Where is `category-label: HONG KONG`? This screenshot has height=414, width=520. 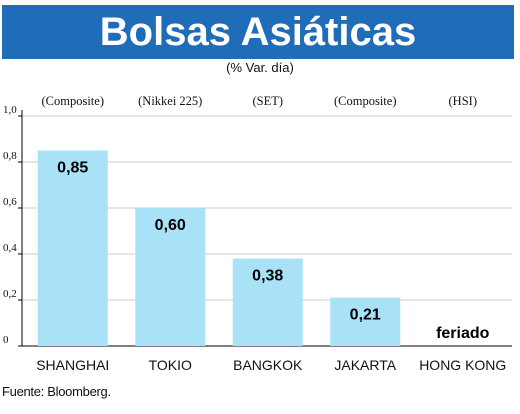 category-label: HONG KONG is located at coordinates (462, 365).